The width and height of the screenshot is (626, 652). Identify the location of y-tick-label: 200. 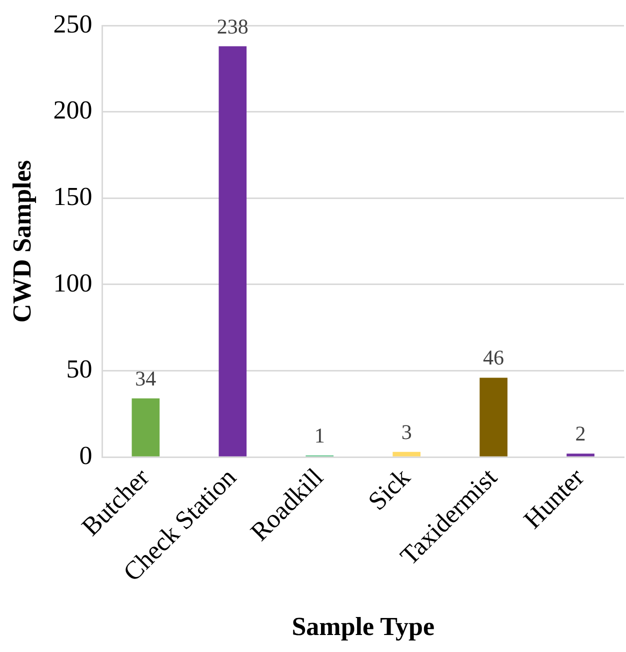
(72, 110).